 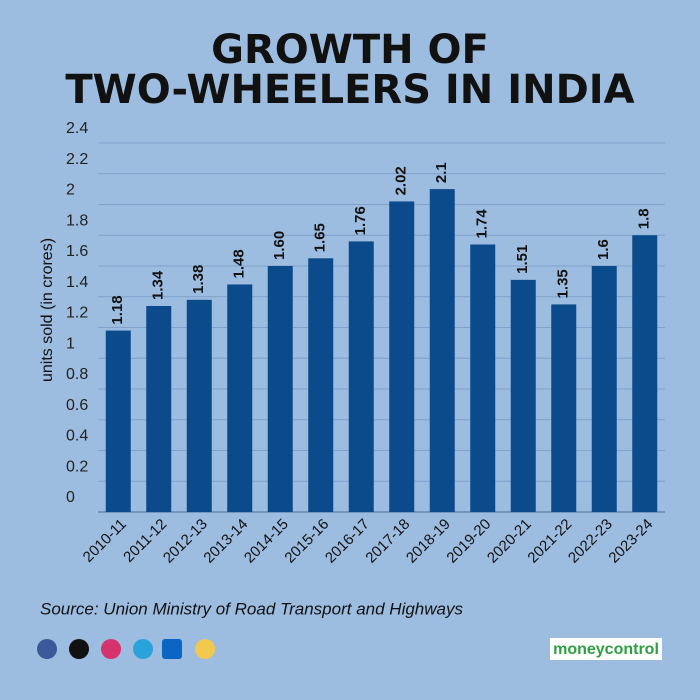 What do you see at coordinates (77, 436) in the screenshot?
I see `y-tick-label: 0.4` at bounding box center [77, 436].